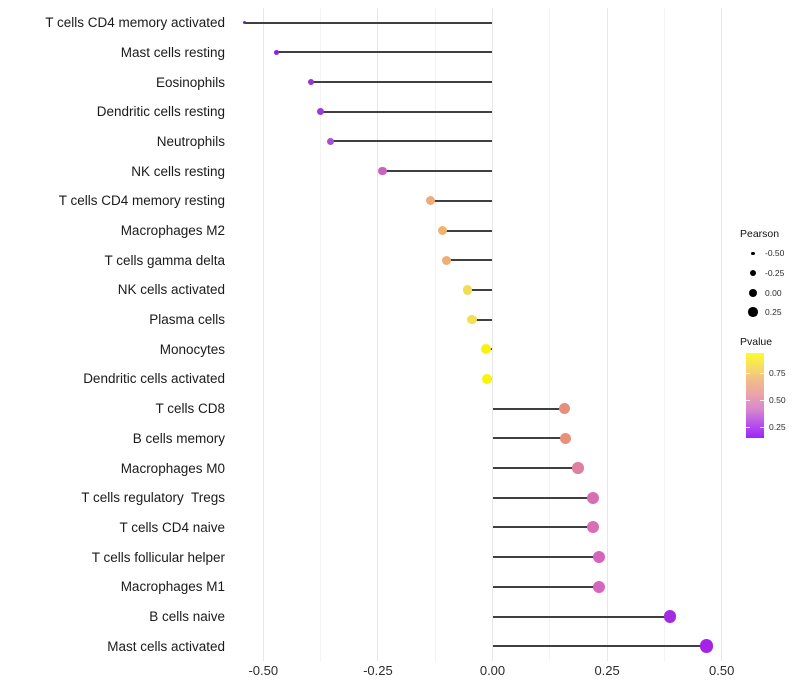 Image resolution: width=800 pixels, height=700 pixels. Describe the element at coordinates (187, 616) in the screenshot. I see `category-label: B cells naive` at that location.